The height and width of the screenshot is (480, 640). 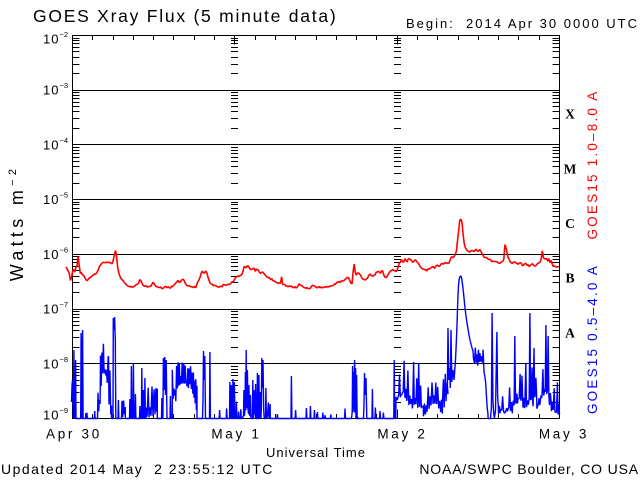 What do you see at coordinates (569, 278) in the screenshot?
I see `svg-text: B` at bounding box center [569, 278].